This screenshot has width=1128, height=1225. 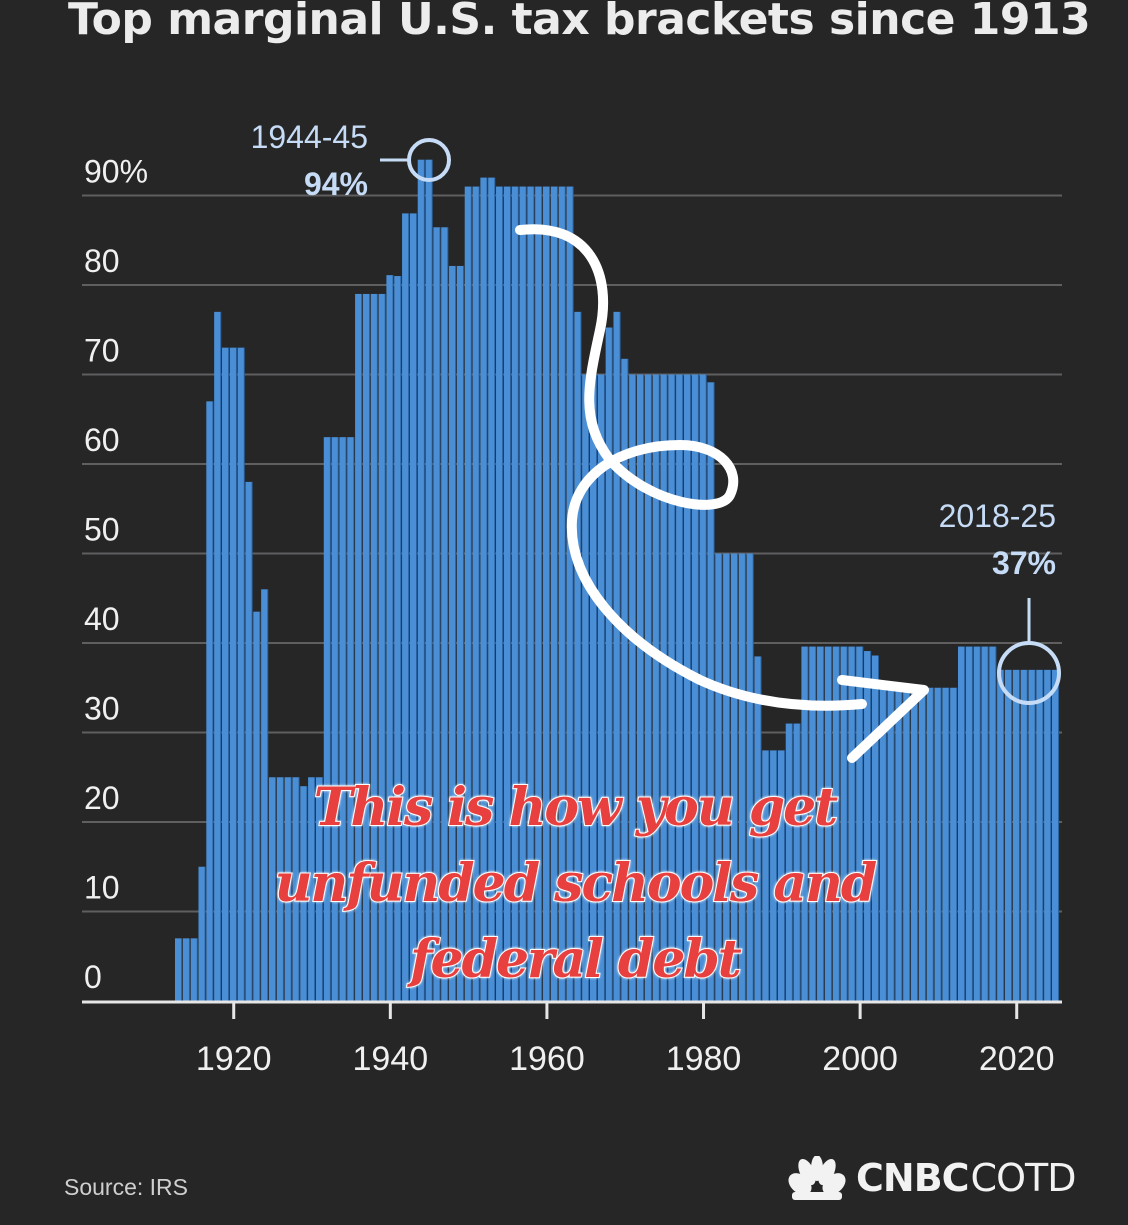 I want to click on x-tick-label-2020: 2020, so click(x=1017, y=1059).